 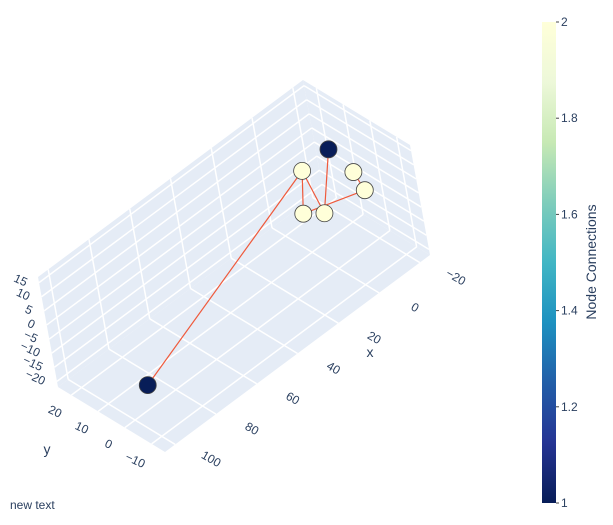 What do you see at coordinates (549, 262) in the screenshot?
I see `colorbar-gradient` at bounding box center [549, 262].